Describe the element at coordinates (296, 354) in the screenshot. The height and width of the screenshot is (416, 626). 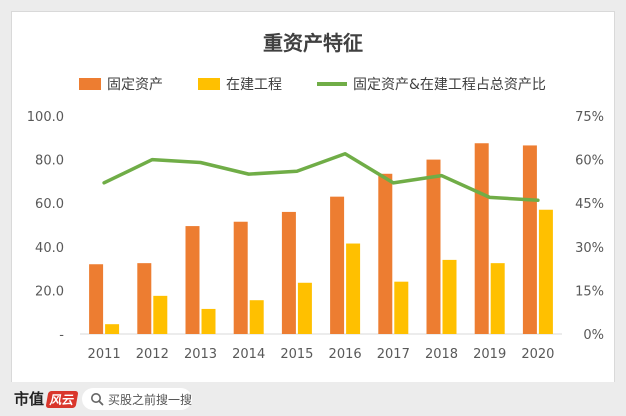
I see `x-tick-label: 2015` at that location.